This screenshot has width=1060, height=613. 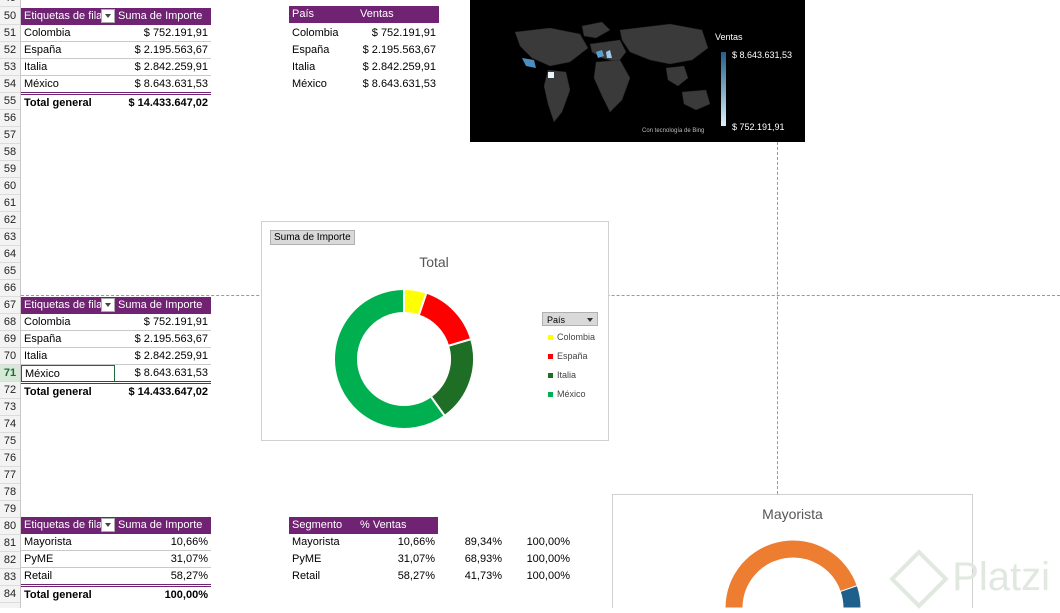 I want to click on table-cell: 10,66%, so click(x=416, y=542).